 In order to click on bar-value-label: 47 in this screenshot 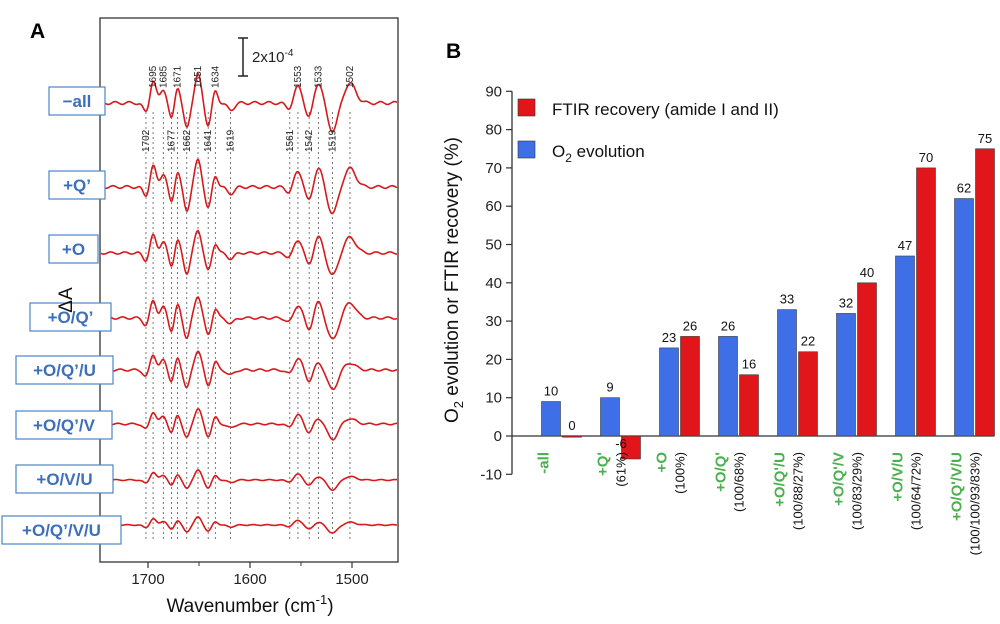, I will do `click(905, 245)`.